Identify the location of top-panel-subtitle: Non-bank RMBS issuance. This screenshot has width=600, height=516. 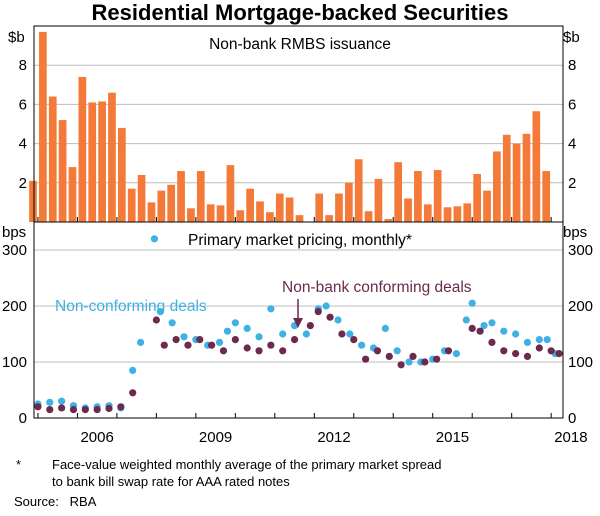
(300, 44).